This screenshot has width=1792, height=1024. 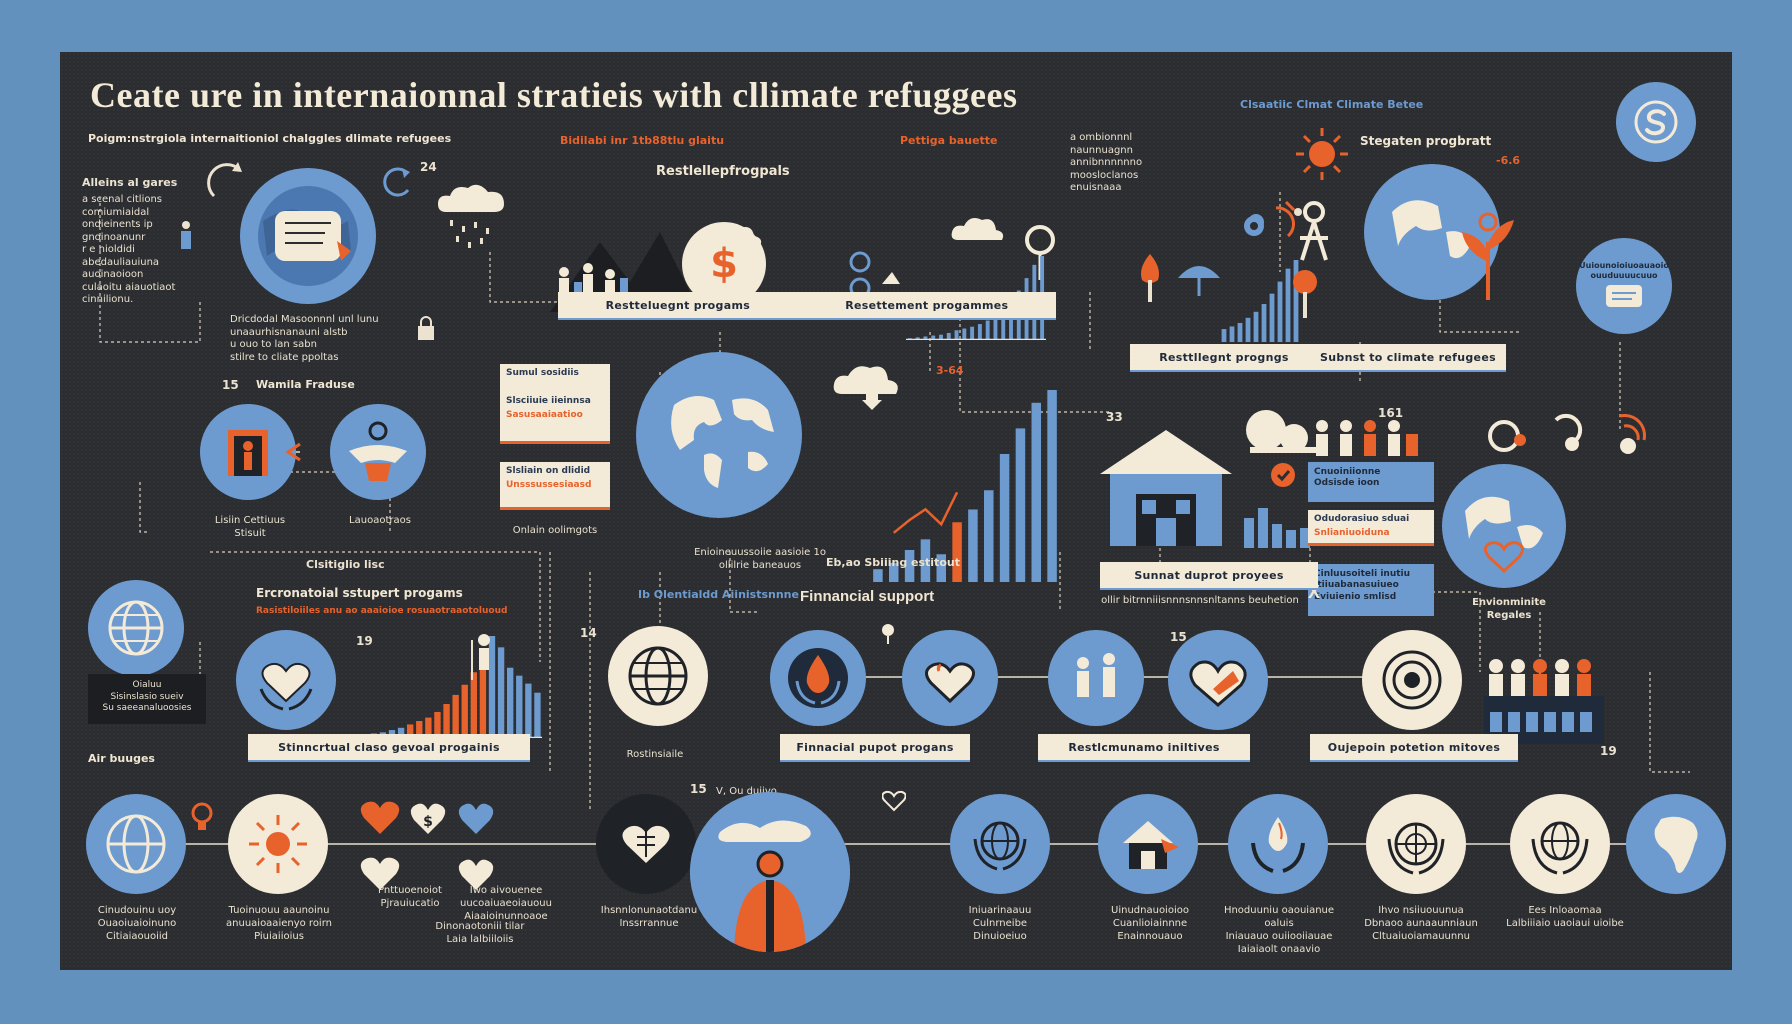 What do you see at coordinates (1624, 286) in the screenshot?
I see `info-badge-circle: Uuiounoioiuoauaoio ouuduuuucuuo` at bounding box center [1624, 286].